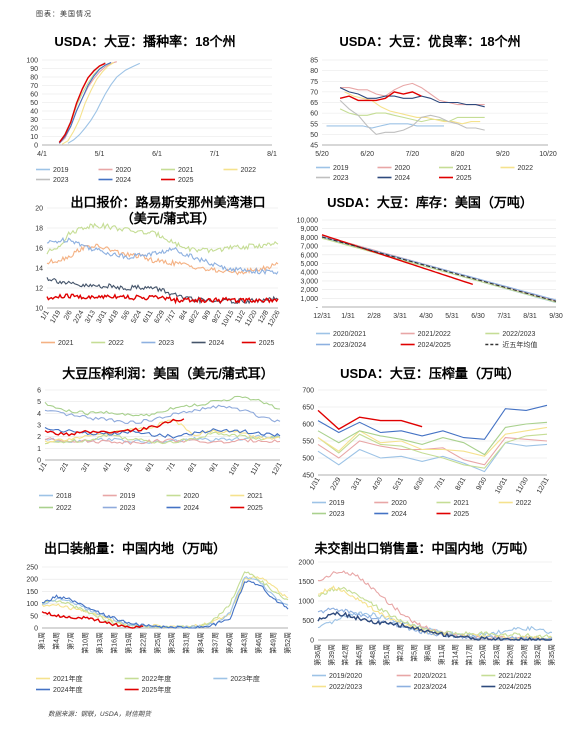  I want to click on x-tick-label: 2/29, so click(336, 483).